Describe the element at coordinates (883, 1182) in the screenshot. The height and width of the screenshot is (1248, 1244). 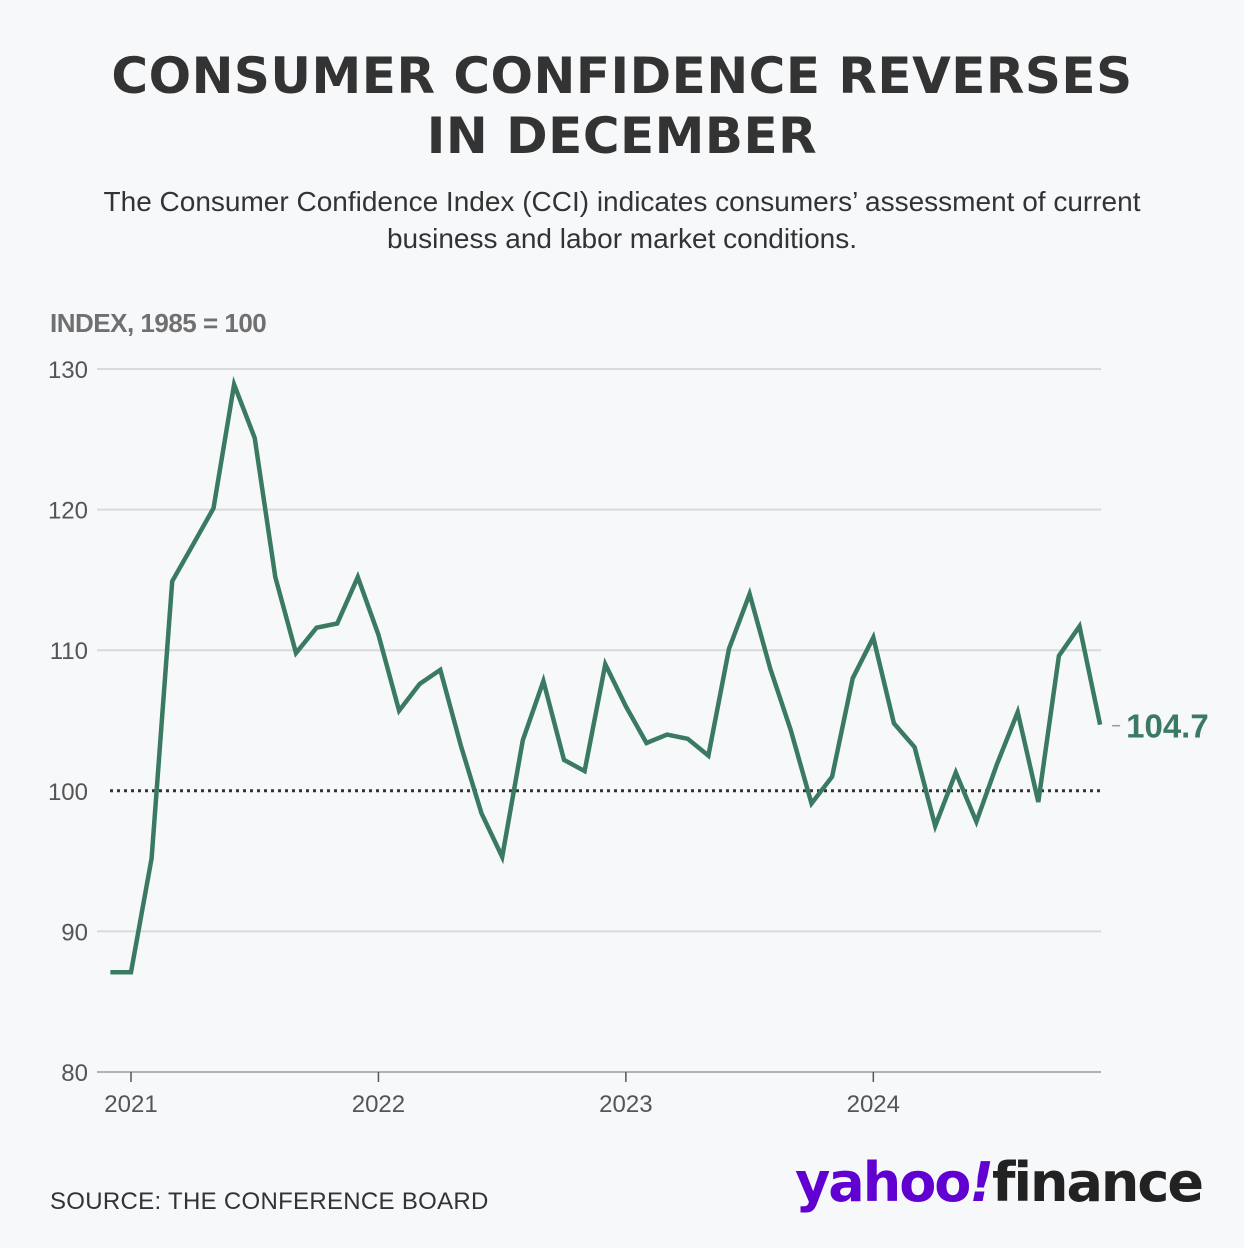
I see `logo-yahoo: yahoo` at that location.